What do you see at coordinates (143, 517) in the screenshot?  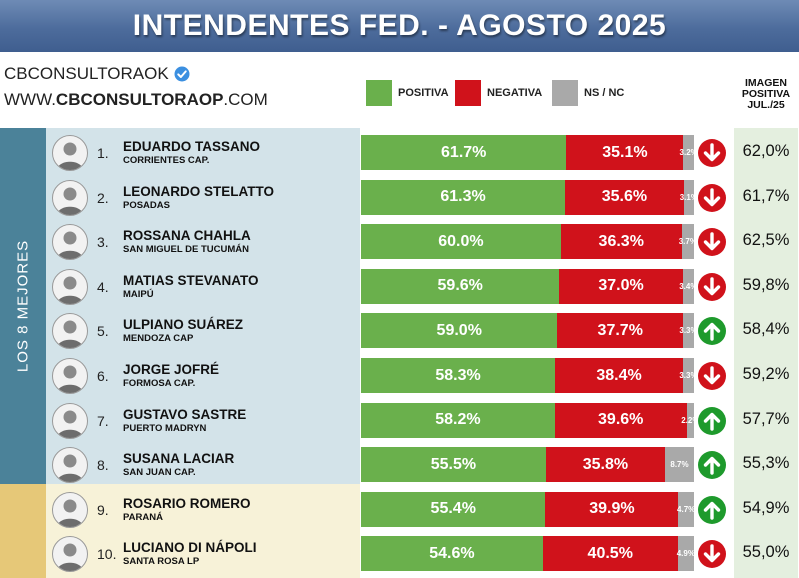 I see `candidate-city: PARANÁ` at bounding box center [143, 517].